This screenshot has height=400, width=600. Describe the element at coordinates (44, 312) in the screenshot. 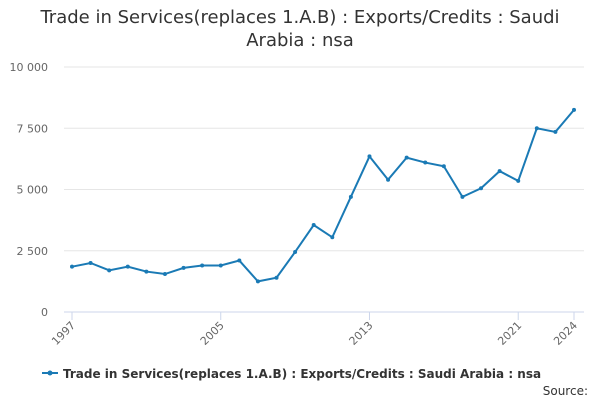

I see `y-tick-label: 0` at that location.